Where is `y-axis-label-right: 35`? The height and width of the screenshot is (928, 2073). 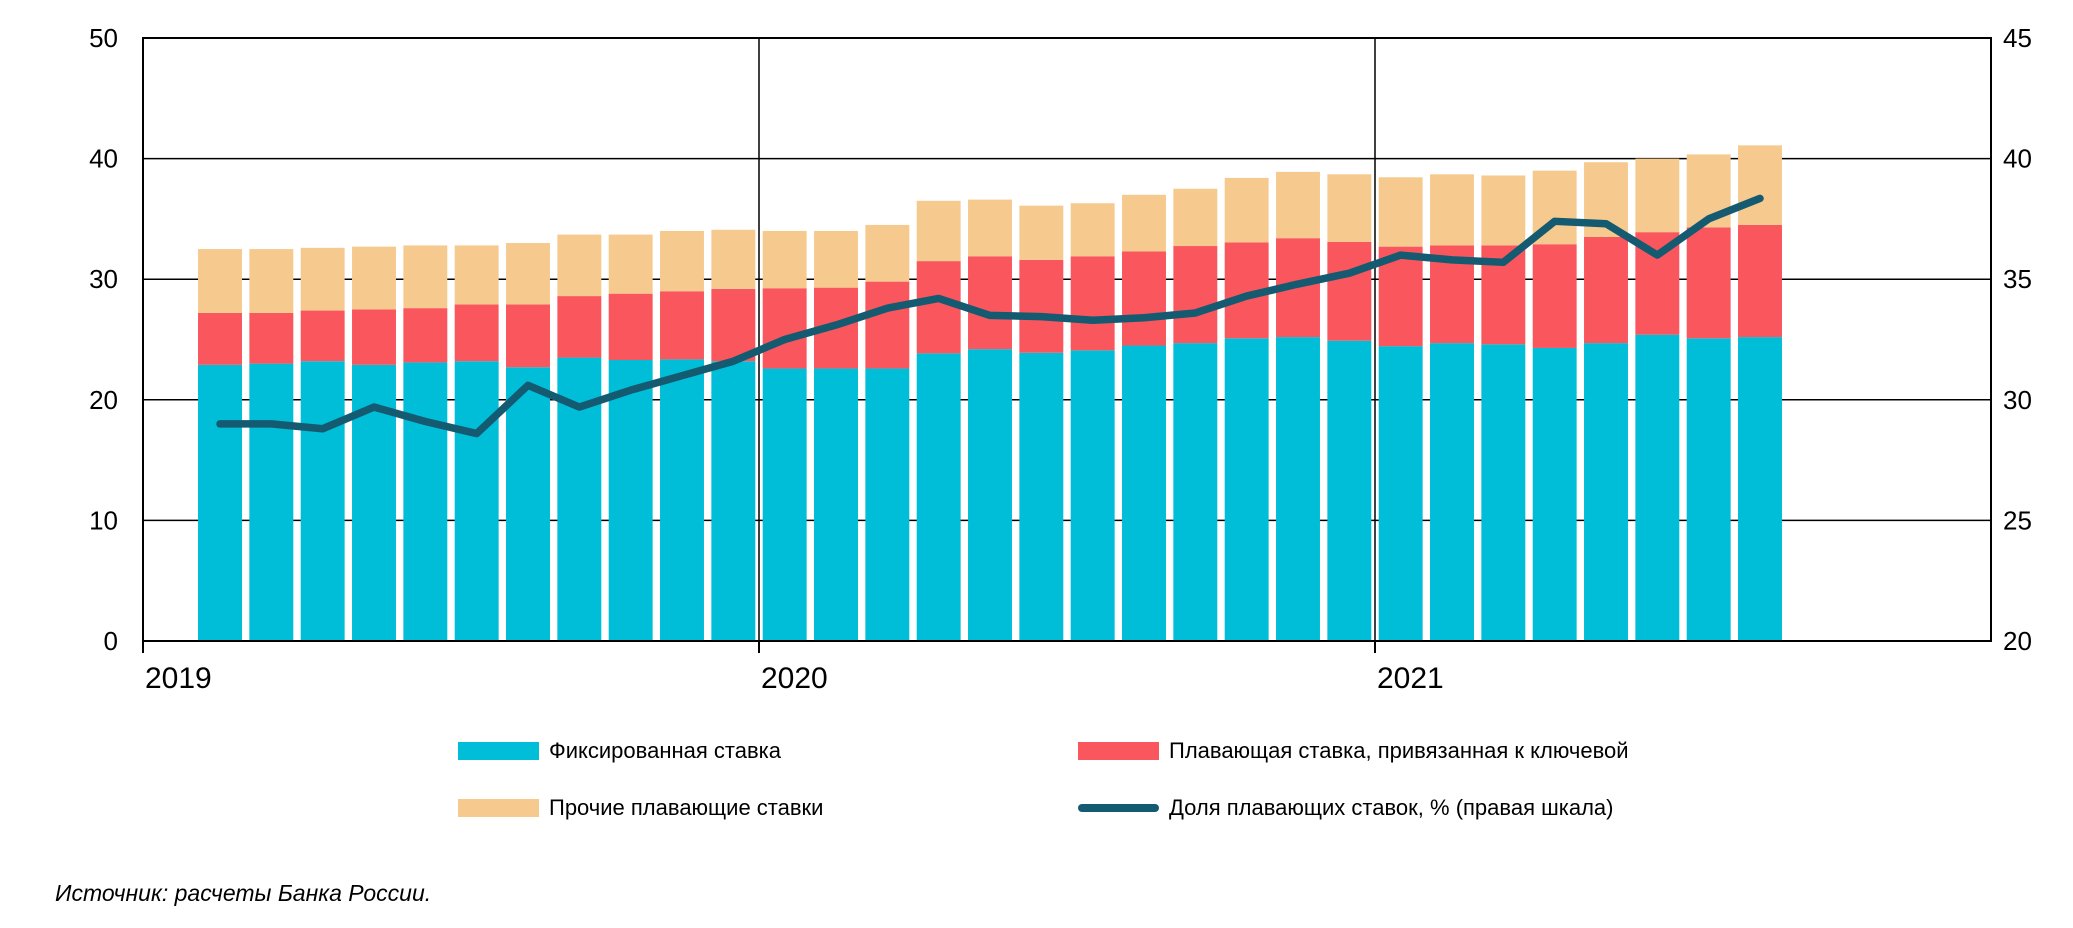
y-axis-label-right: 35 is located at coordinates (2017, 279).